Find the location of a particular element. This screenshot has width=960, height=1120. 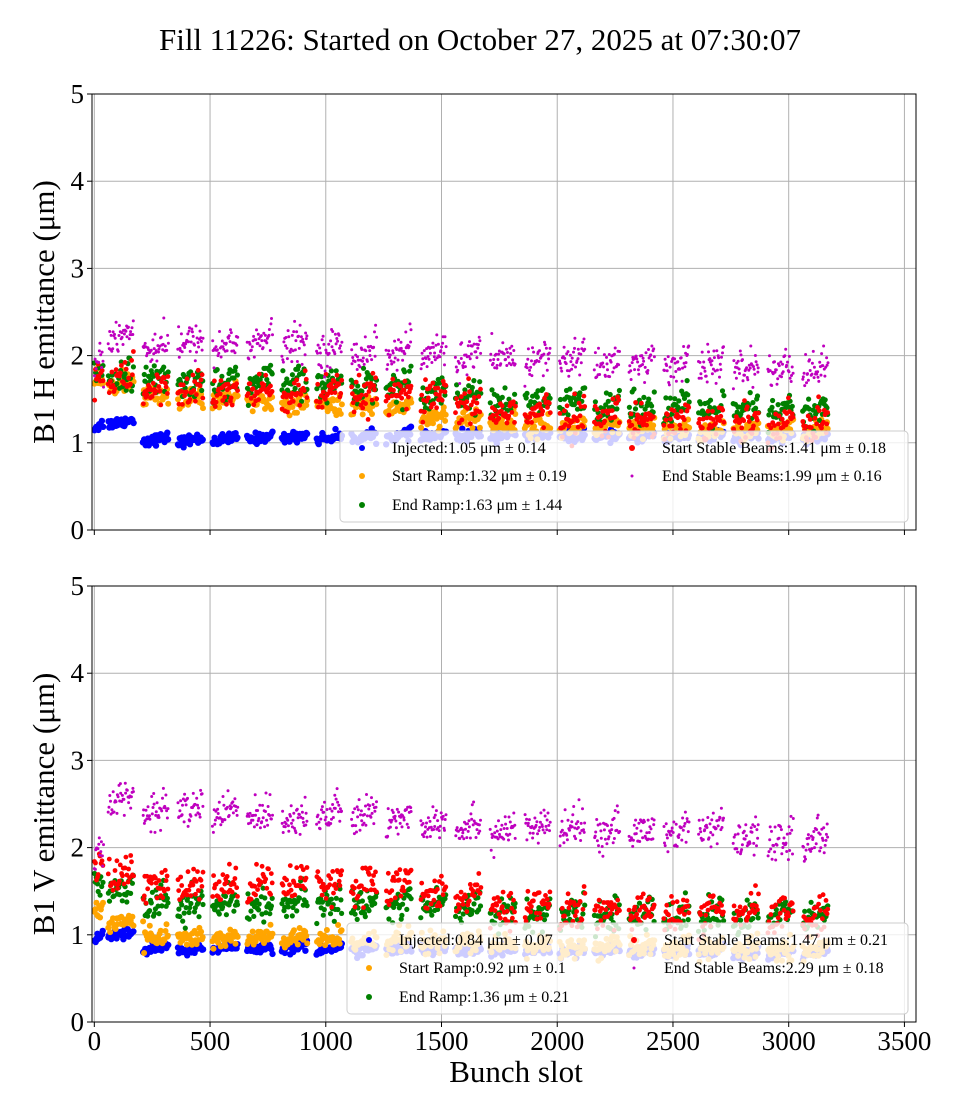

legend-label-start-ramp: Start Ramp:1.32 μm ± 0.19 is located at coordinates (479, 476).